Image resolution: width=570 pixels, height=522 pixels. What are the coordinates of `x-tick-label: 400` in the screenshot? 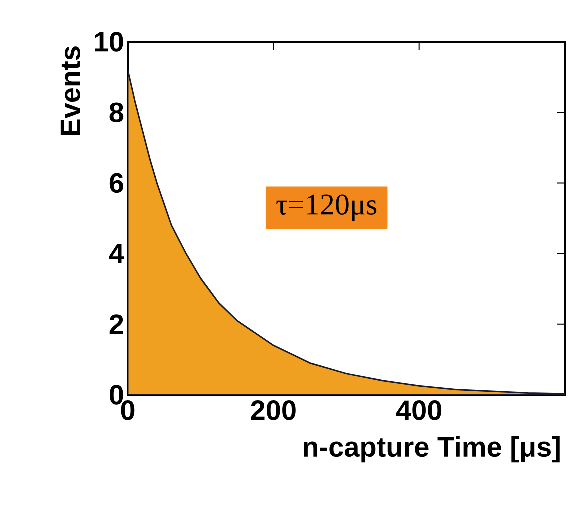 It's located at (419, 410).